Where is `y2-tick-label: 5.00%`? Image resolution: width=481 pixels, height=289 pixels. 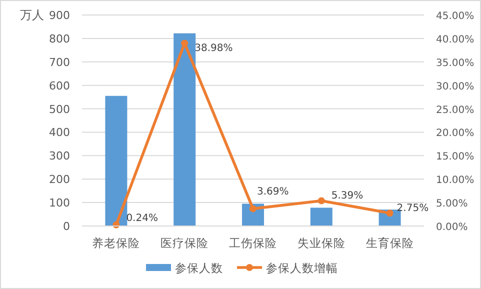
y2-tick-label: 5.00% is located at coordinates (452, 204).